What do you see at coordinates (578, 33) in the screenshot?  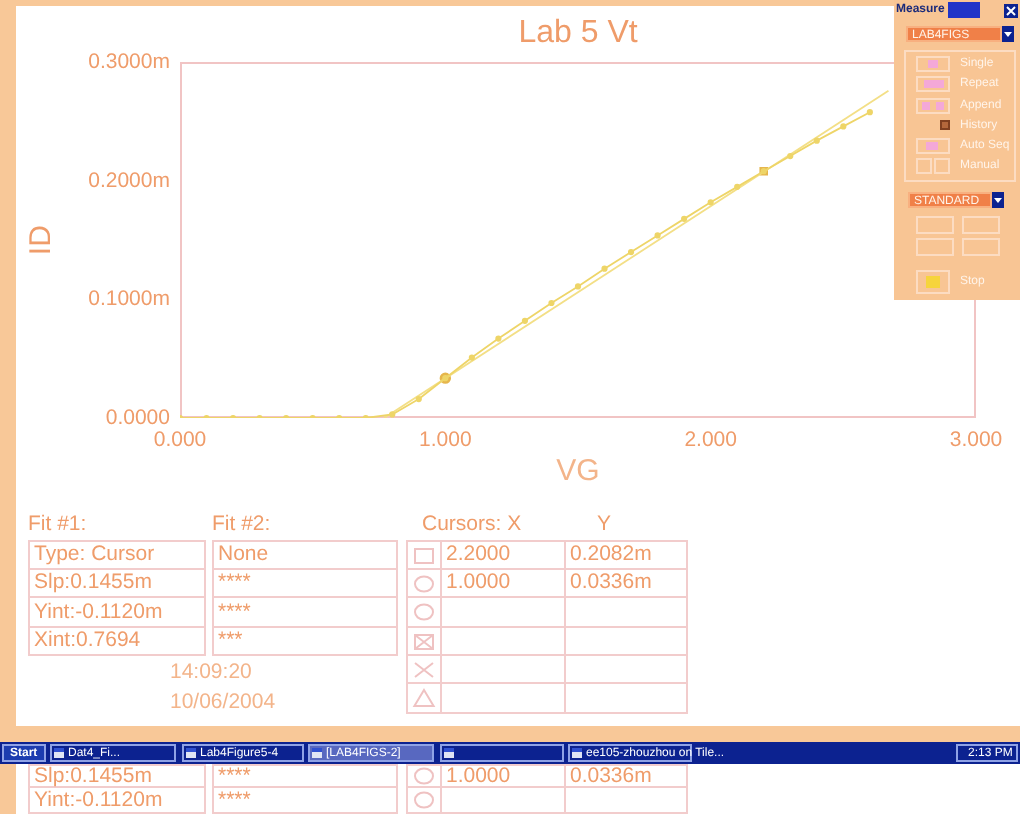 I see `chart-title: Lab 5 Vt` at bounding box center [578, 33].